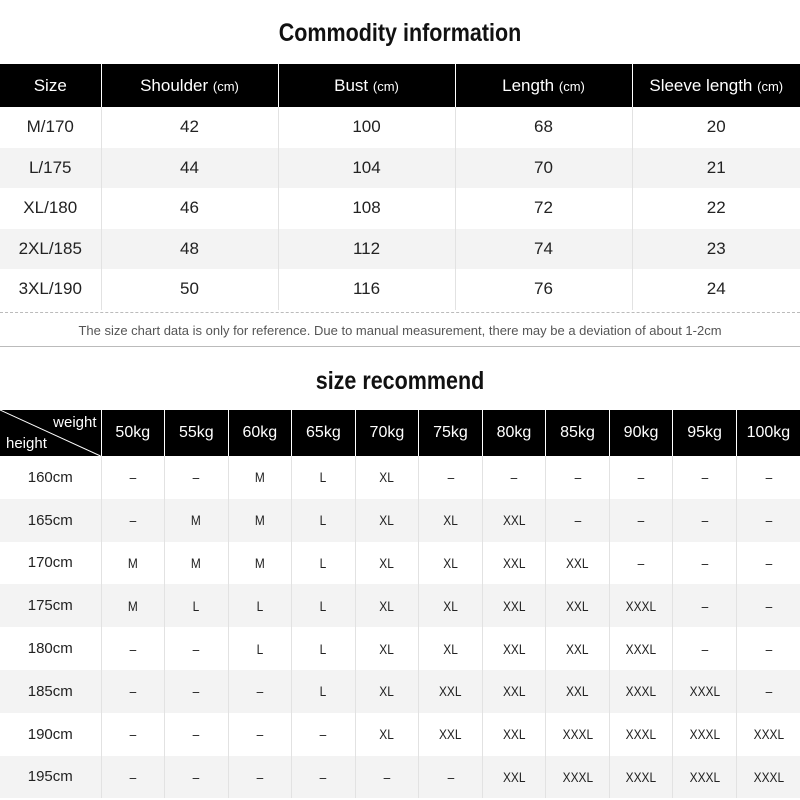  I want to click on table-cell: 76, so click(544, 289).